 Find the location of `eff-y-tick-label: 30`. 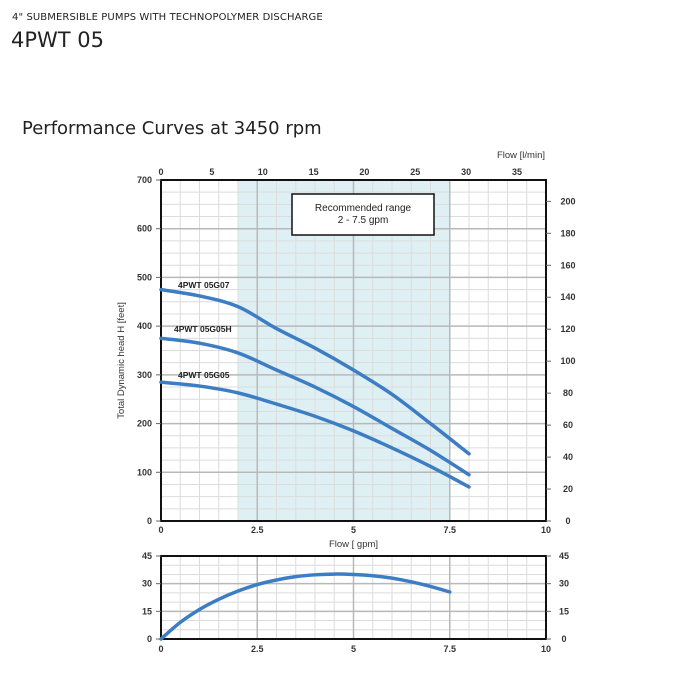

eff-y-tick-label: 30 is located at coordinates (147, 584).